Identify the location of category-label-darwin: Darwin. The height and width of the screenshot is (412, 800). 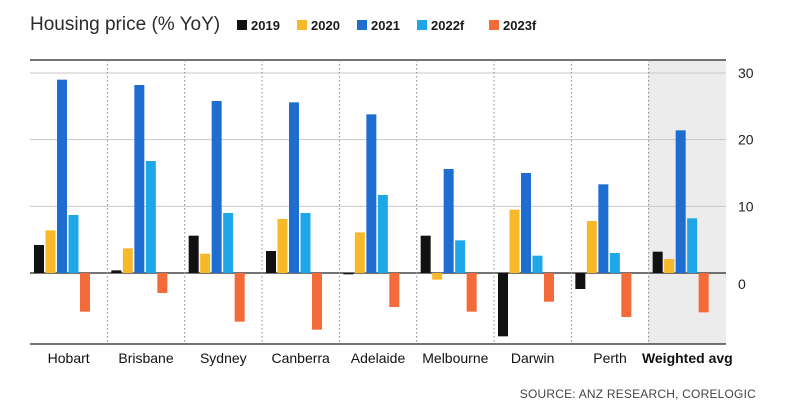
(533, 358).